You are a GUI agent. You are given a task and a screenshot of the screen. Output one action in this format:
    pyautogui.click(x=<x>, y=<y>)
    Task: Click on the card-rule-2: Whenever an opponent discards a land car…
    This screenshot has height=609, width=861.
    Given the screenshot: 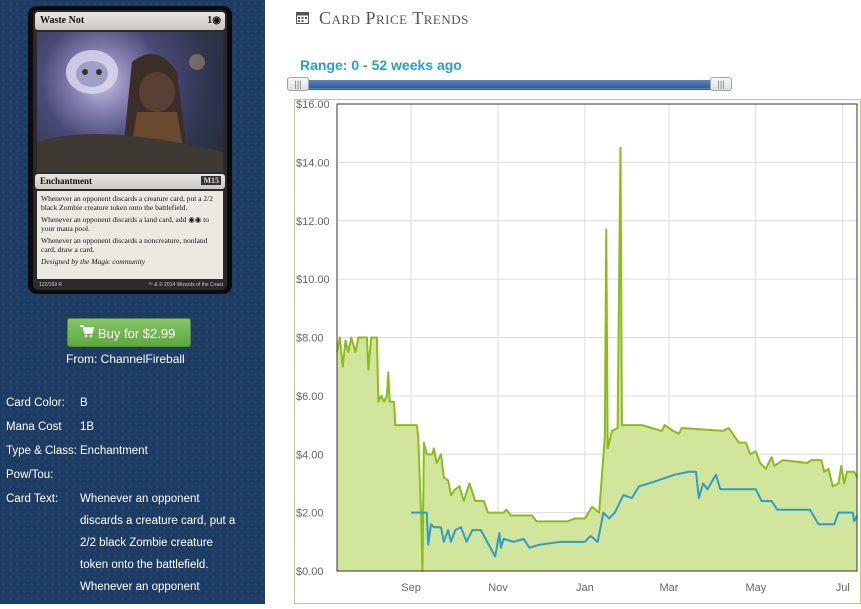 What is the action you would take?
    pyautogui.click(x=125, y=224)
    